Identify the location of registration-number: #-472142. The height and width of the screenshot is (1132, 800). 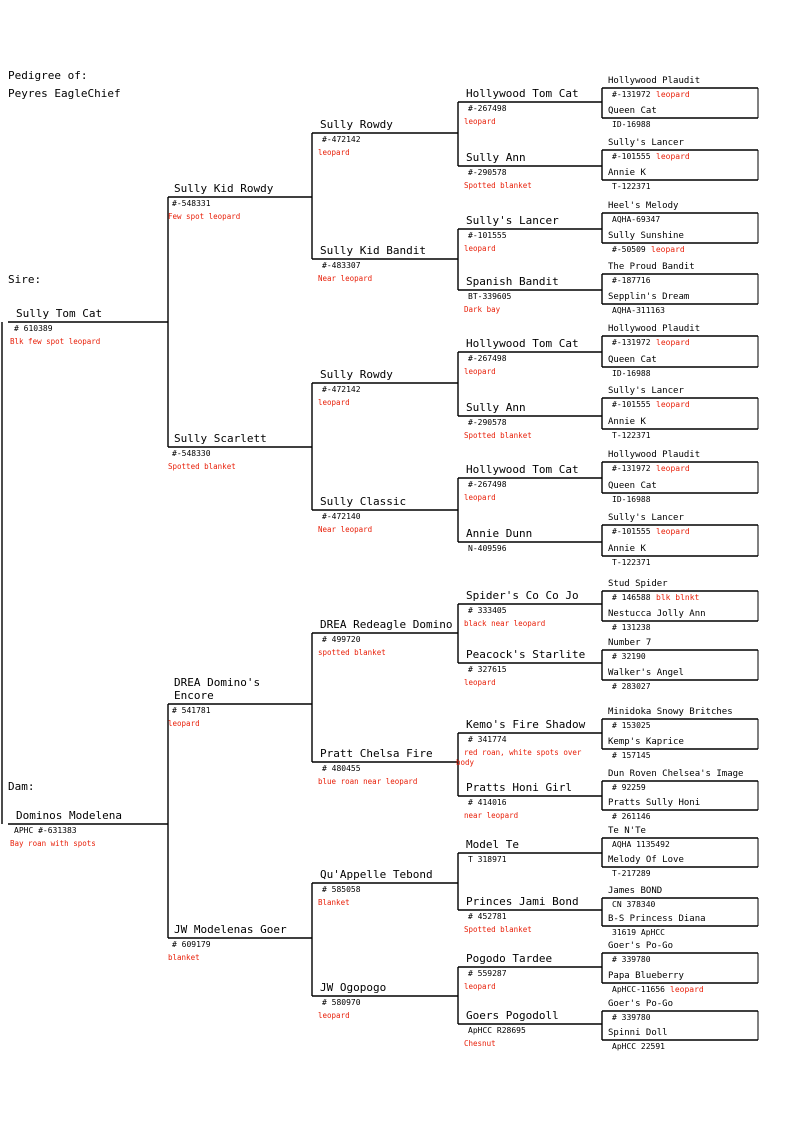
(341, 389).